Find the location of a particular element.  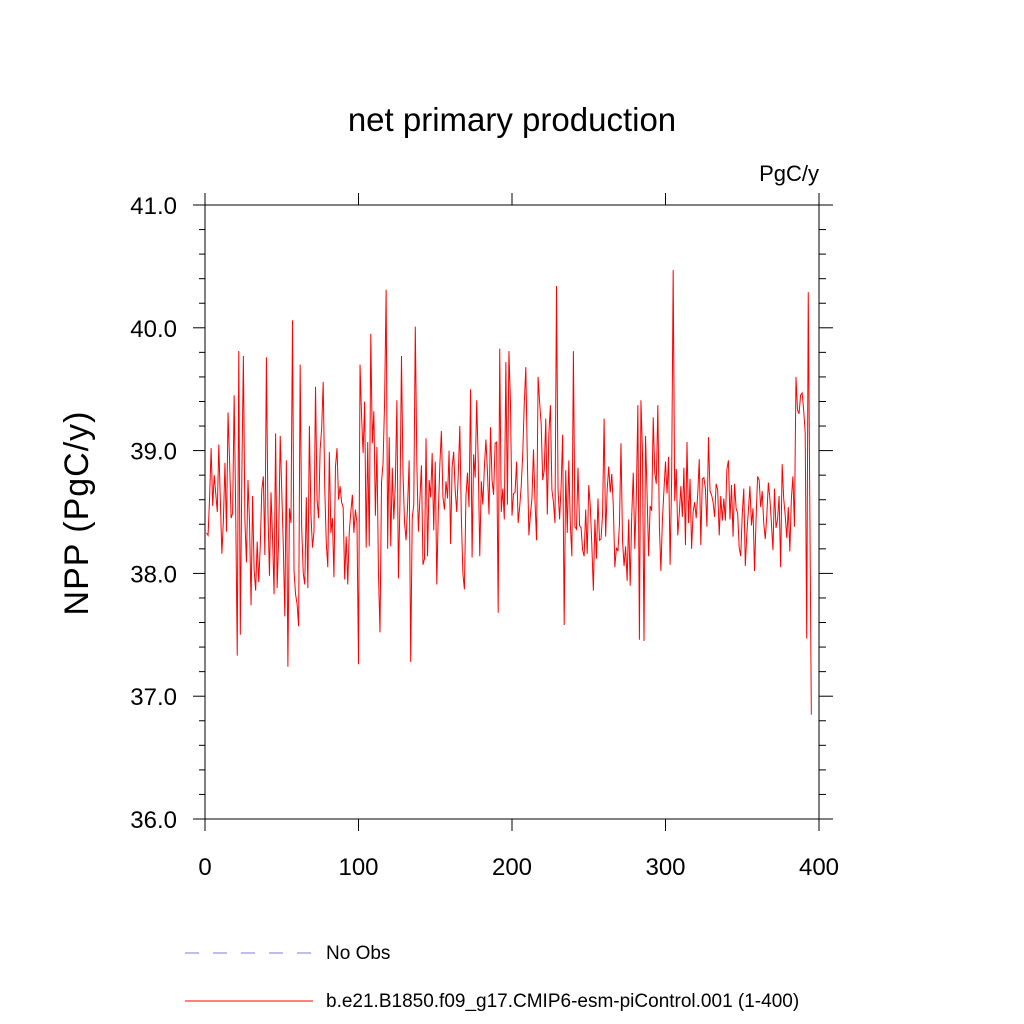

y-tick-label: 36.0 is located at coordinates (153, 820).